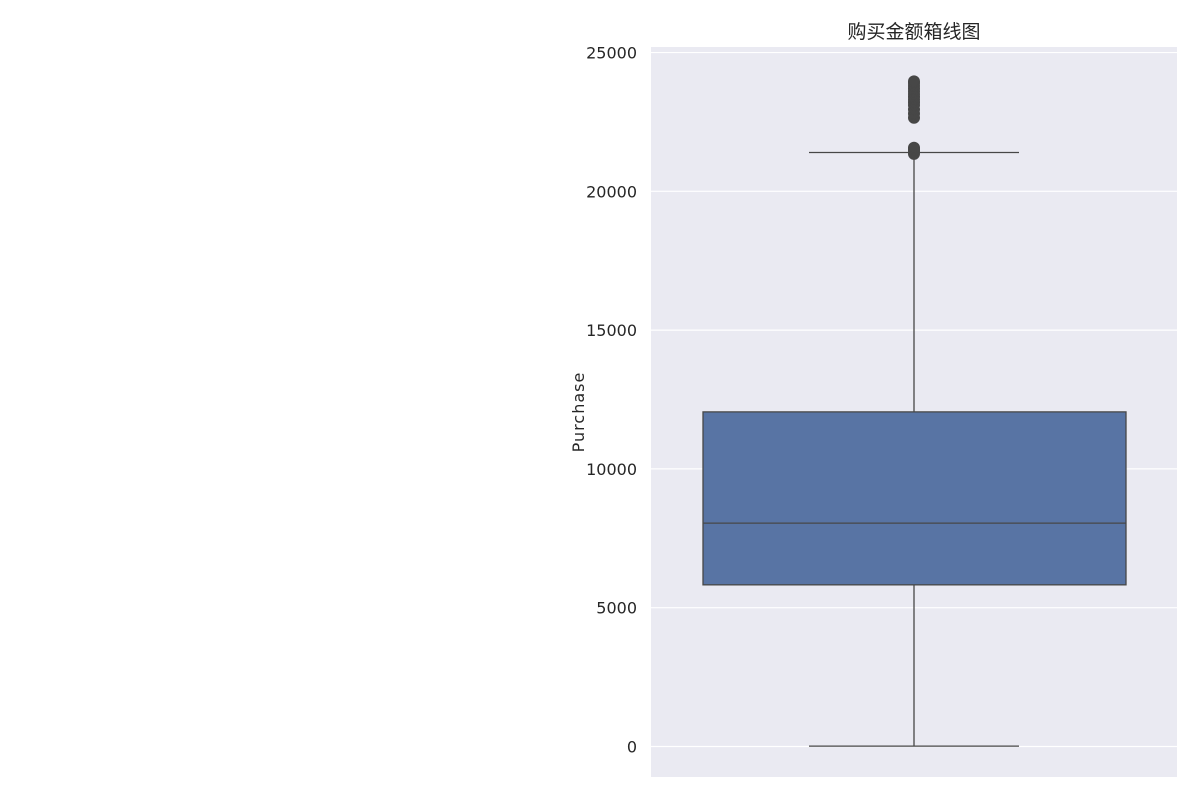  I want to click on y-tick-label: 10000, so click(611, 469).